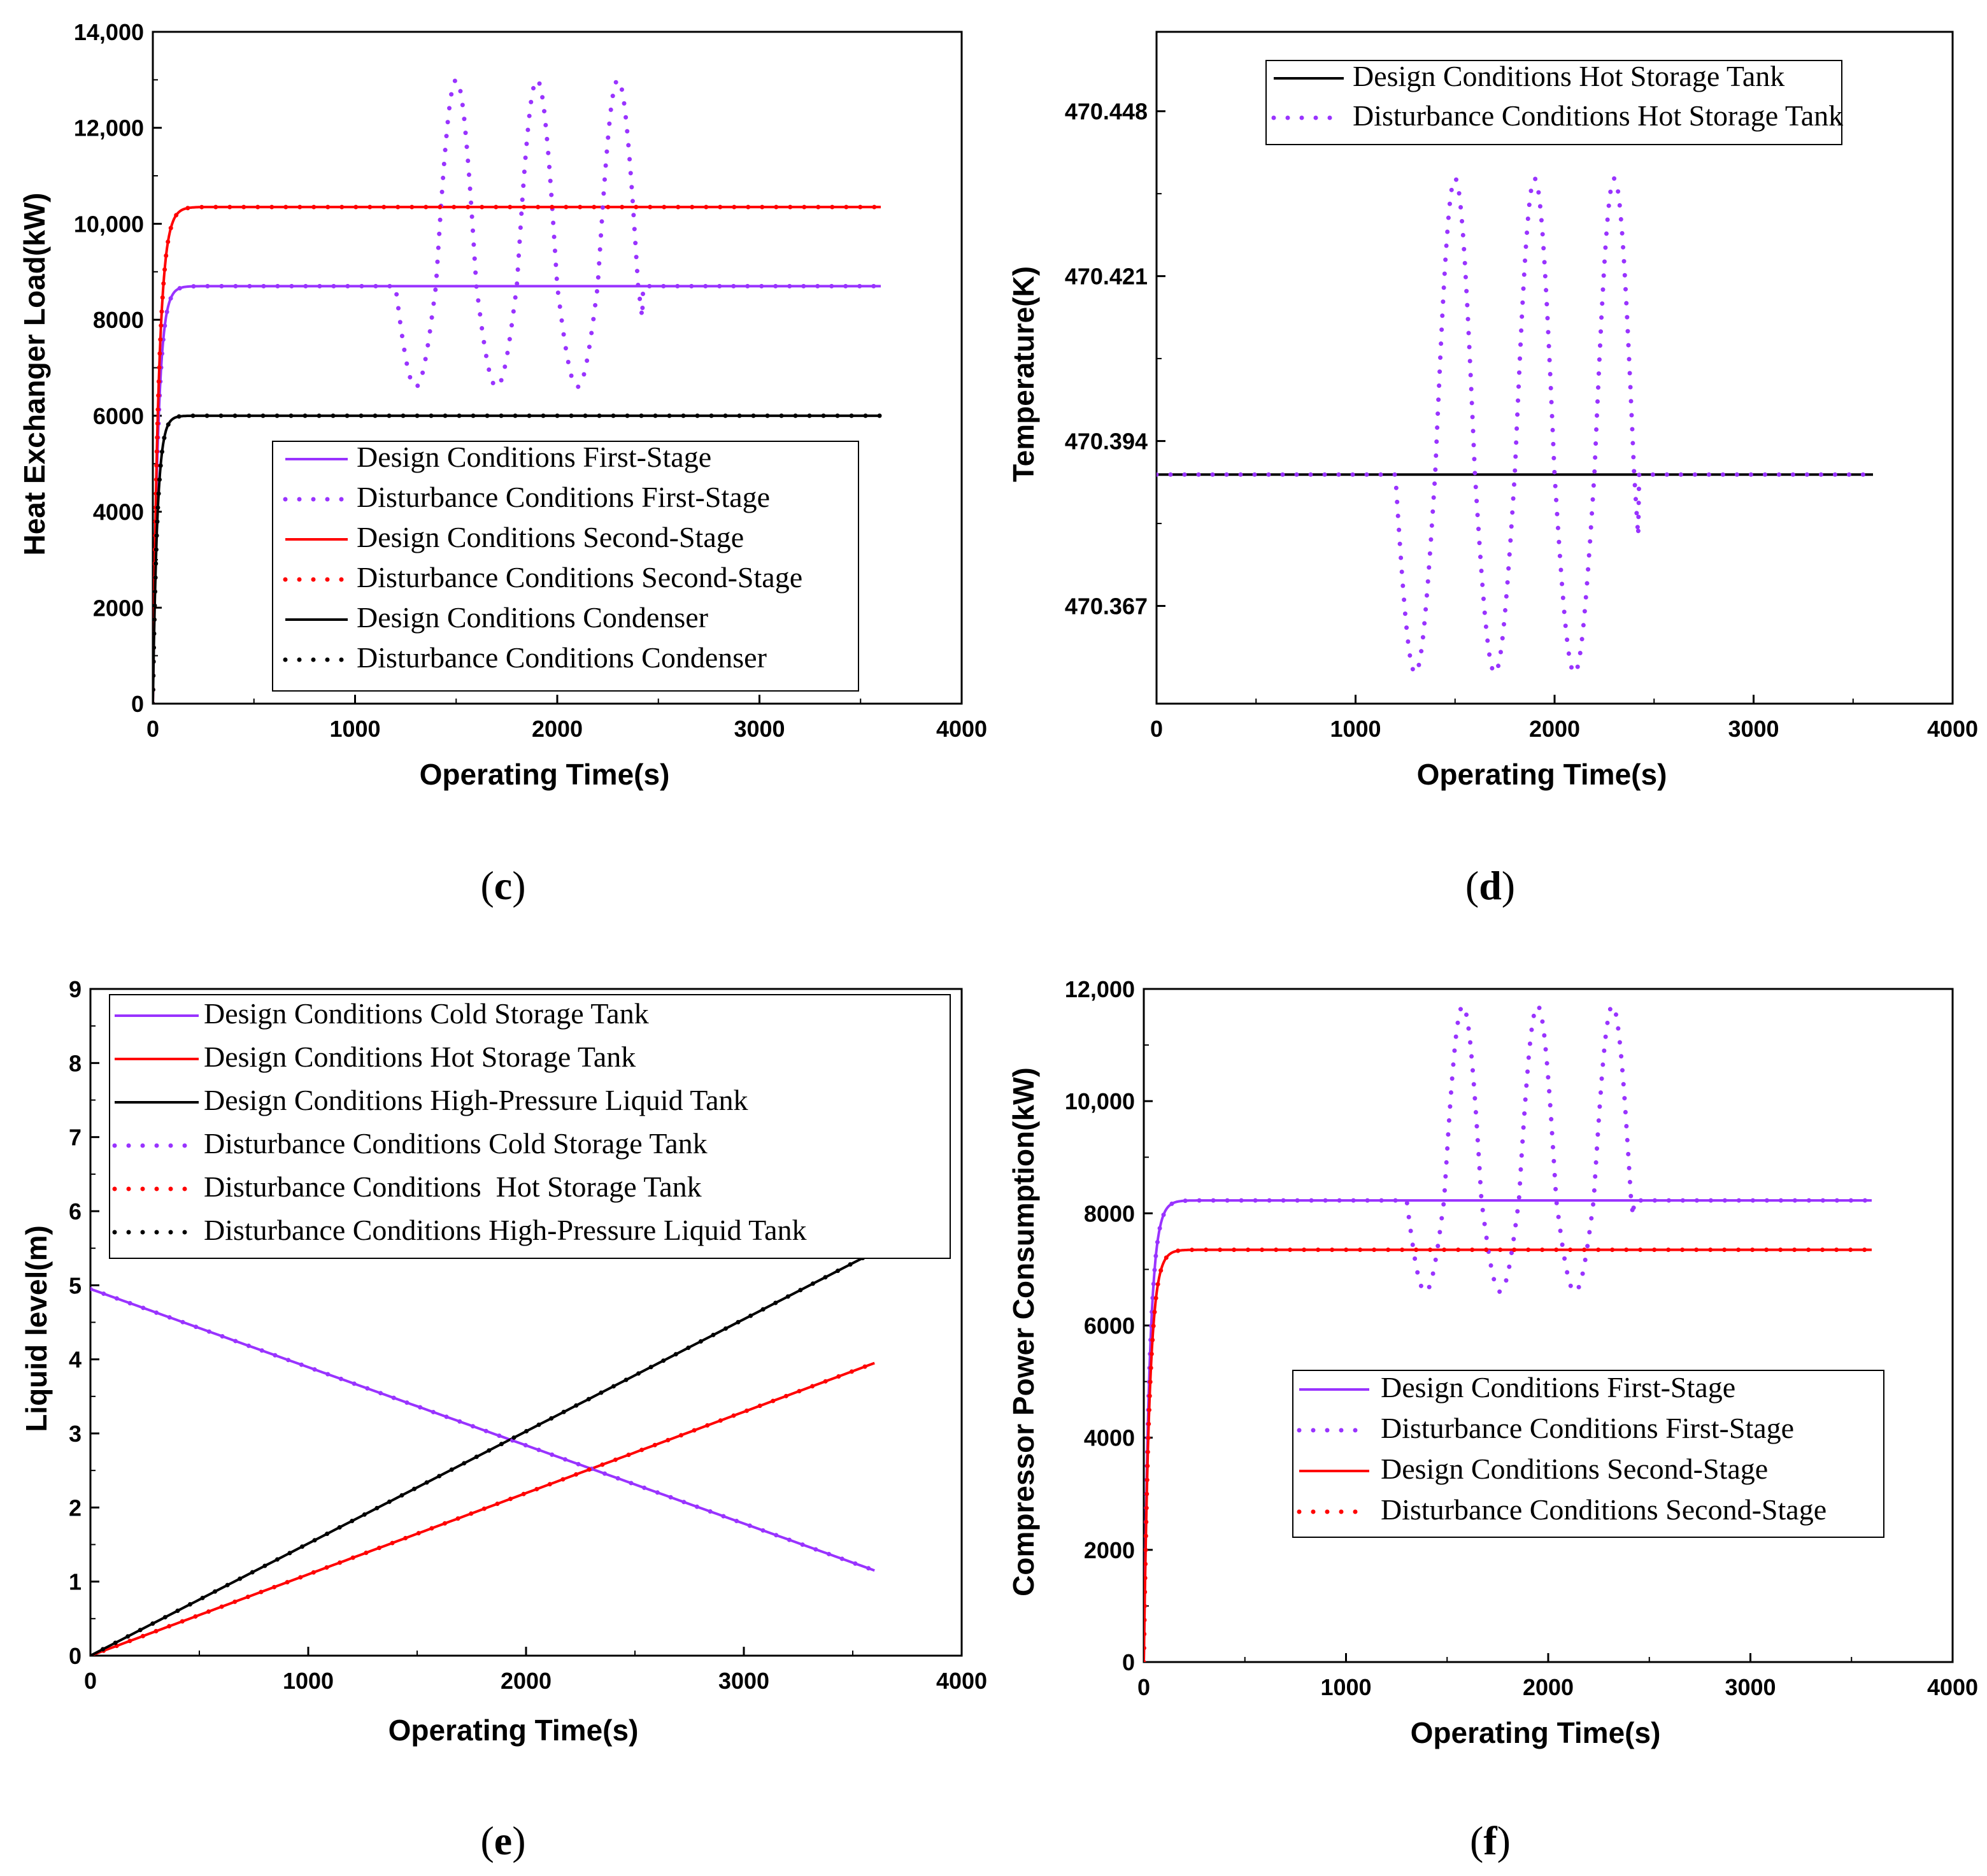 Image resolution: width=1987 pixels, height=1876 pixels. Describe the element at coordinates (90, 1681) in the screenshot. I see `x-tick-label-e: 0` at that location.